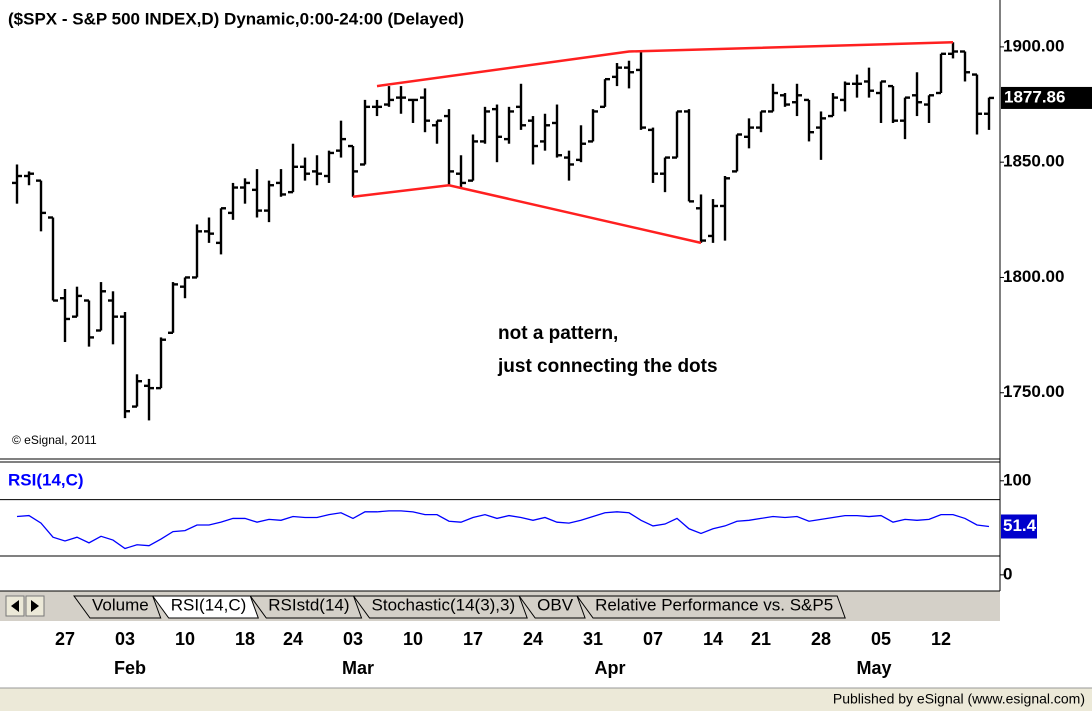  Describe the element at coordinates (1033, 45) in the screenshot. I see `y-tick-label: 1900.00` at that location.